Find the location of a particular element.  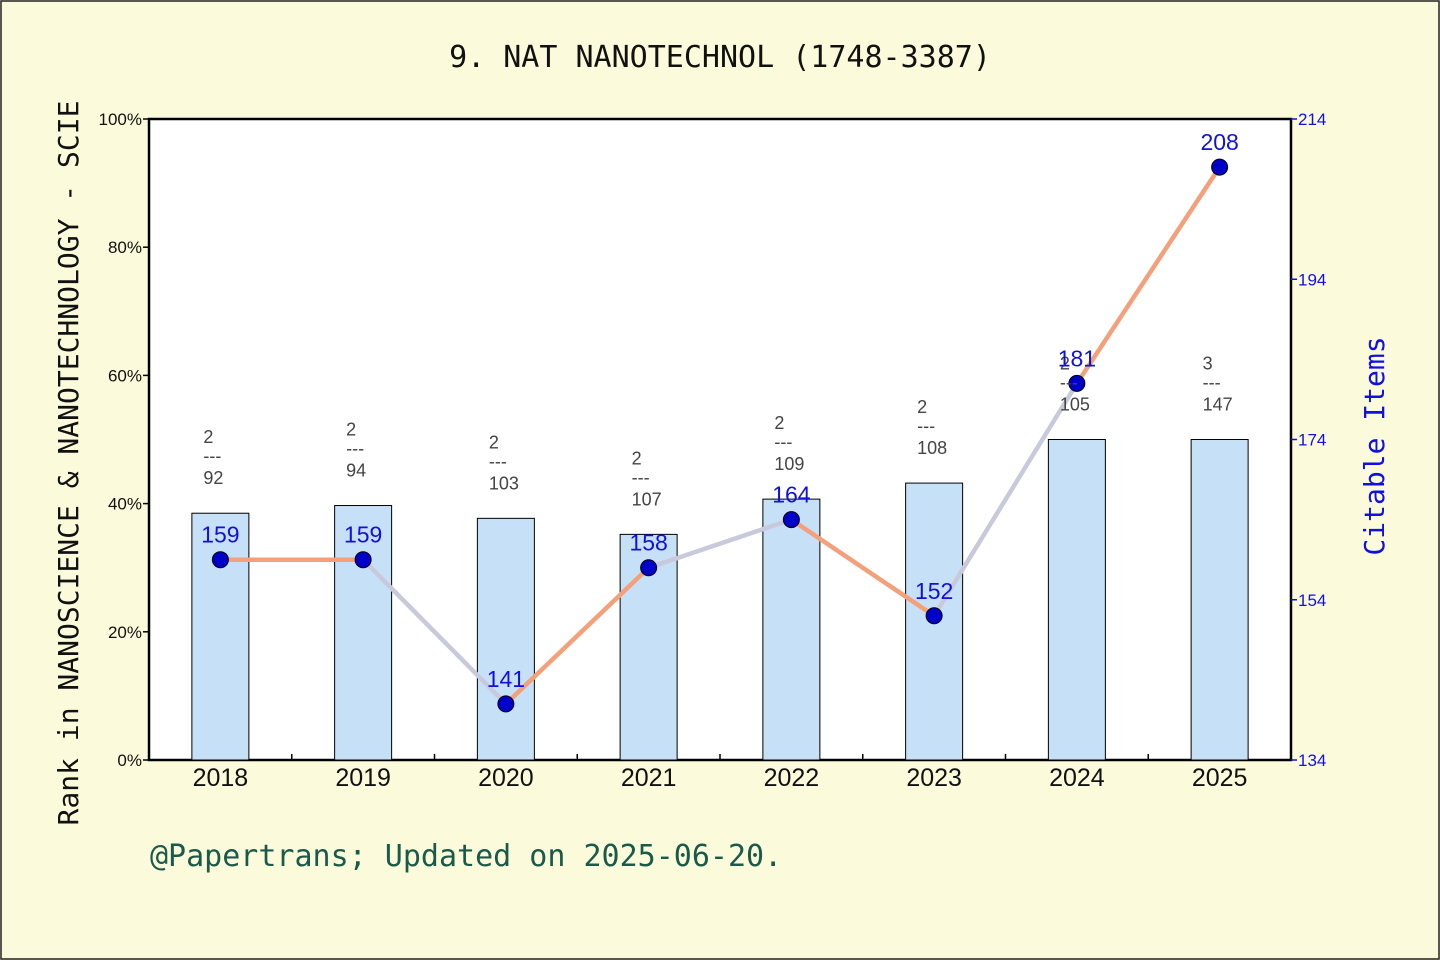

rank-total-label: 94 is located at coordinates (356, 471).